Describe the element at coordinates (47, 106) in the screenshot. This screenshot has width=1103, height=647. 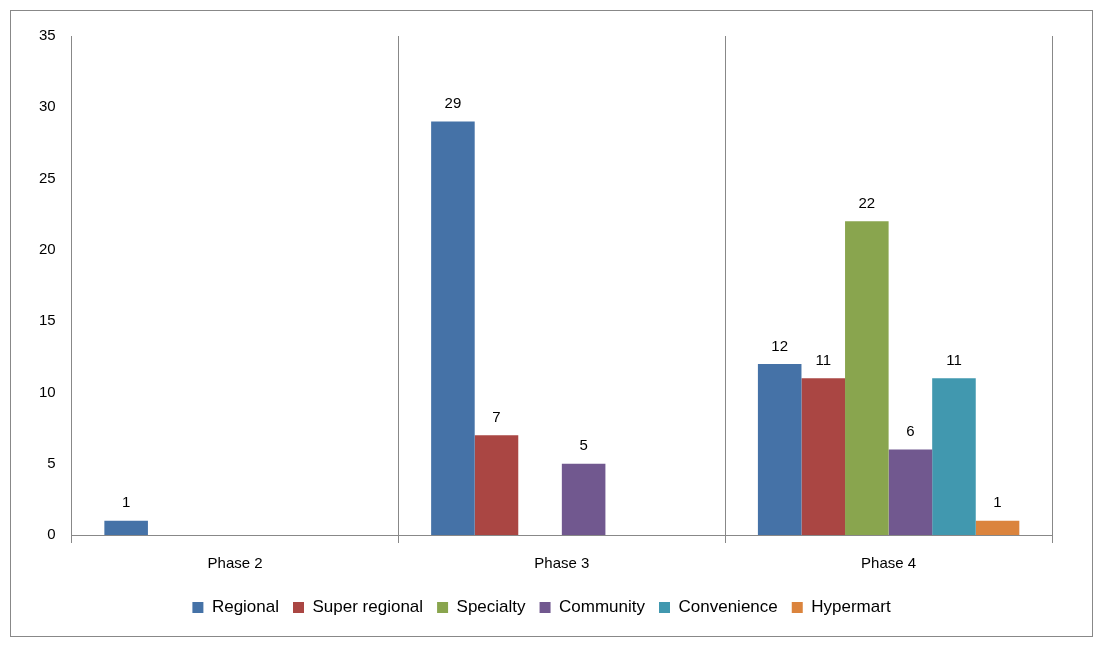
I see `y-tick-label: 30` at that location.